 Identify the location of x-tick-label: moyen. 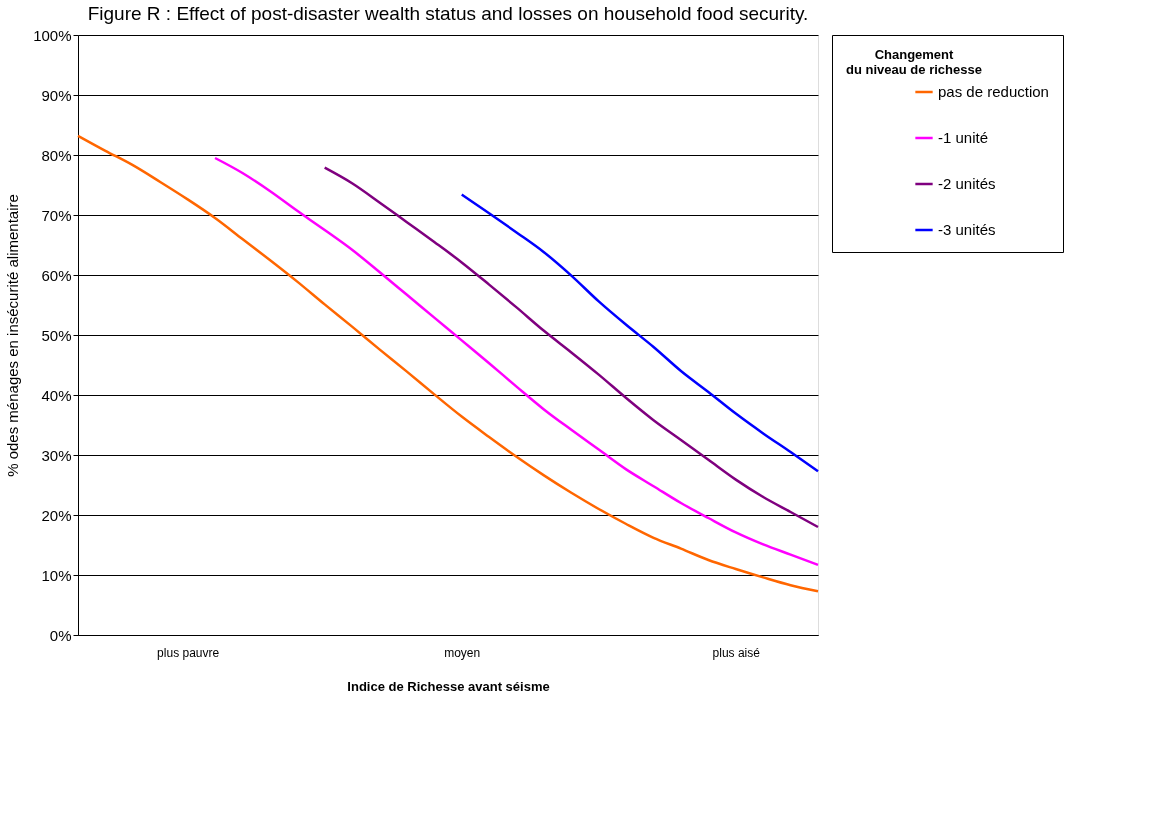
(462, 652).